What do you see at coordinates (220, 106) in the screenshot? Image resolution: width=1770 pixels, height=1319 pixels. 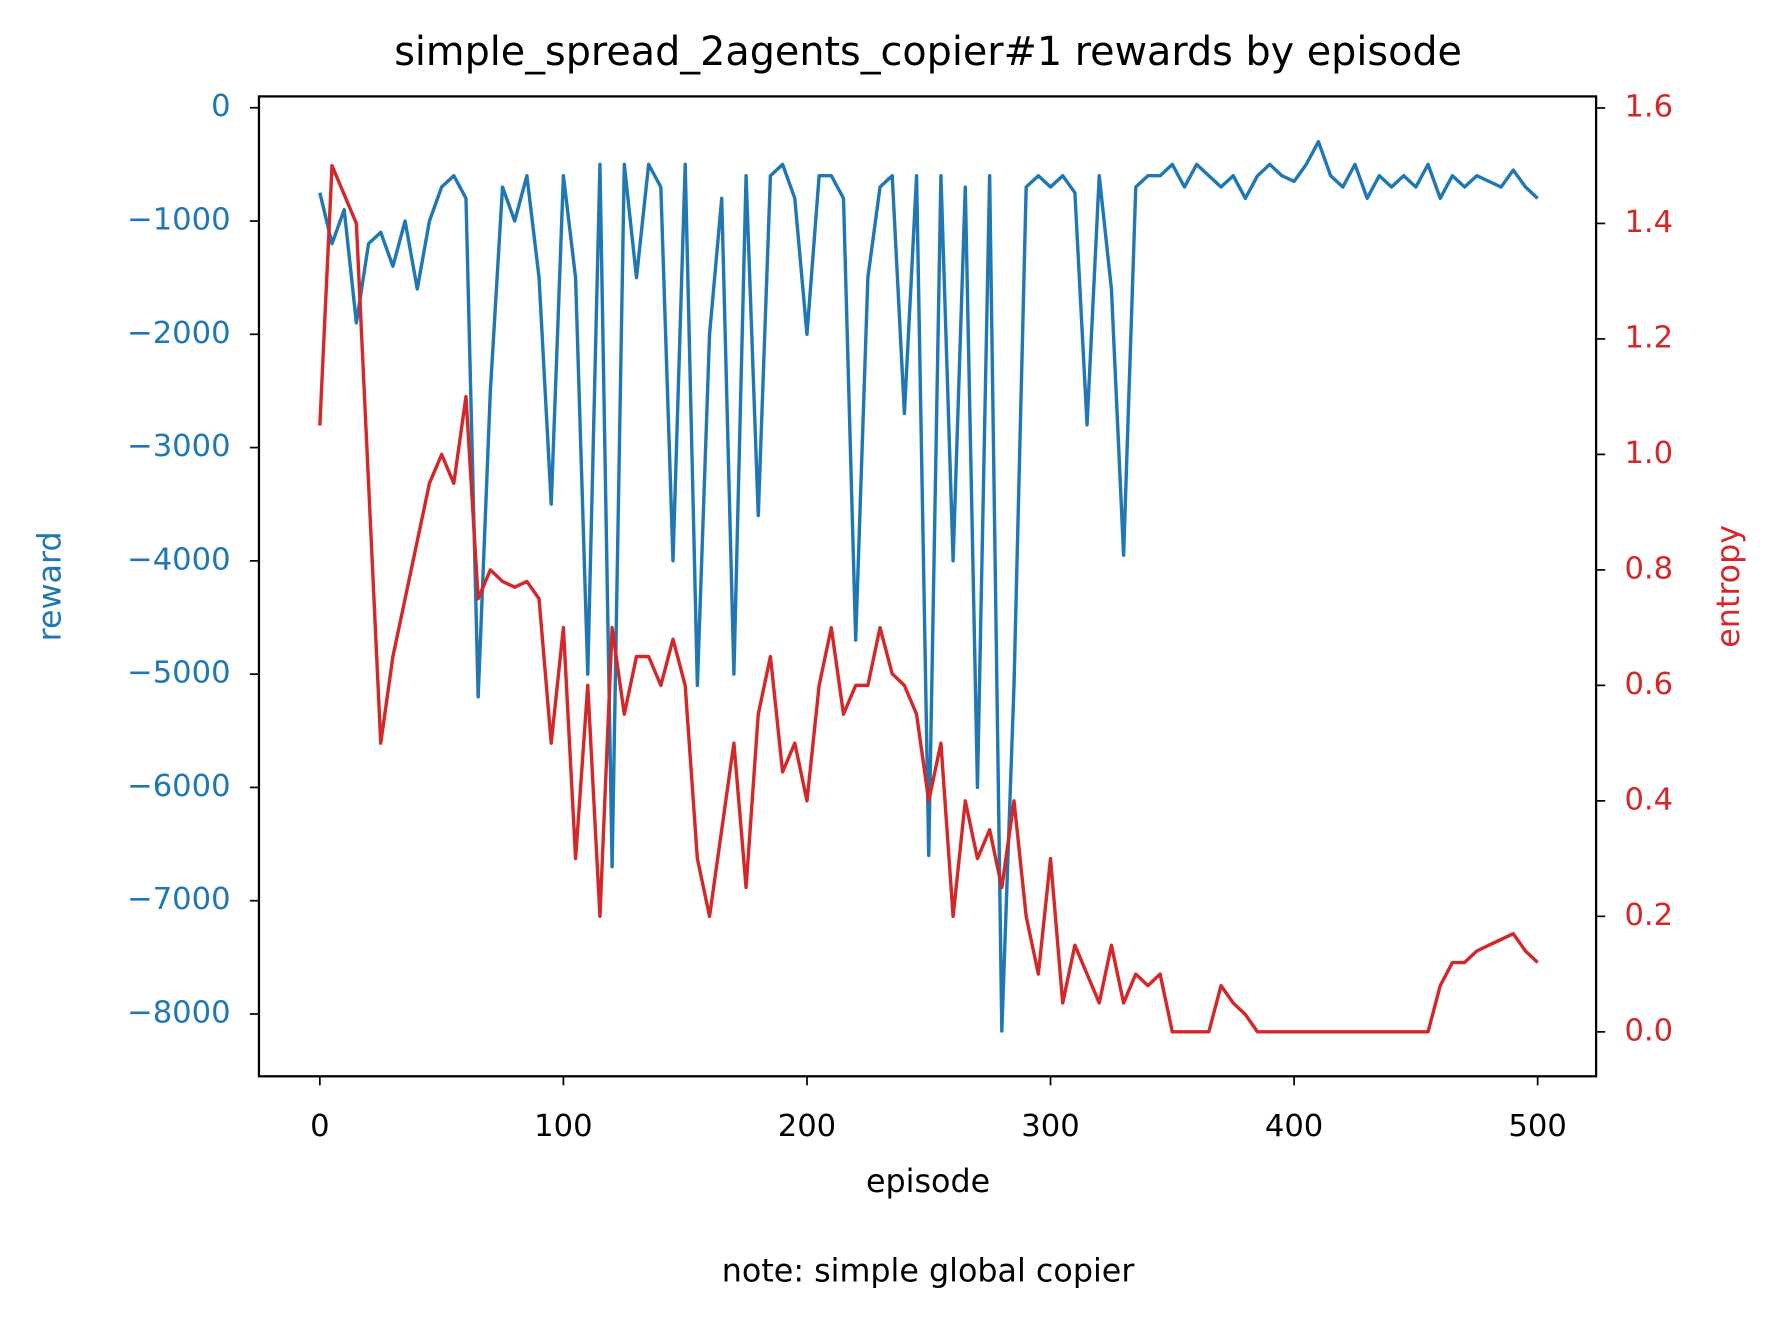 I see `y-tick-label: 0` at bounding box center [220, 106].